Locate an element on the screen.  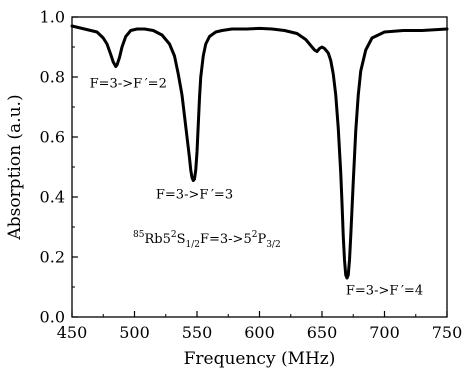
tl-t4: P is located at coordinates (261, 239).